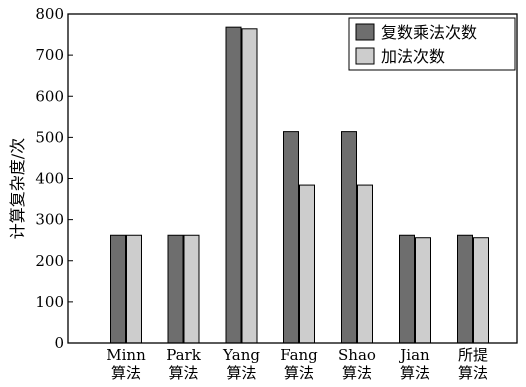 The image size is (526, 387). What do you see at coordinates (59, 343) in the screenshot?
I see `y-tick-label: 0` at bounding box center [59, 343].